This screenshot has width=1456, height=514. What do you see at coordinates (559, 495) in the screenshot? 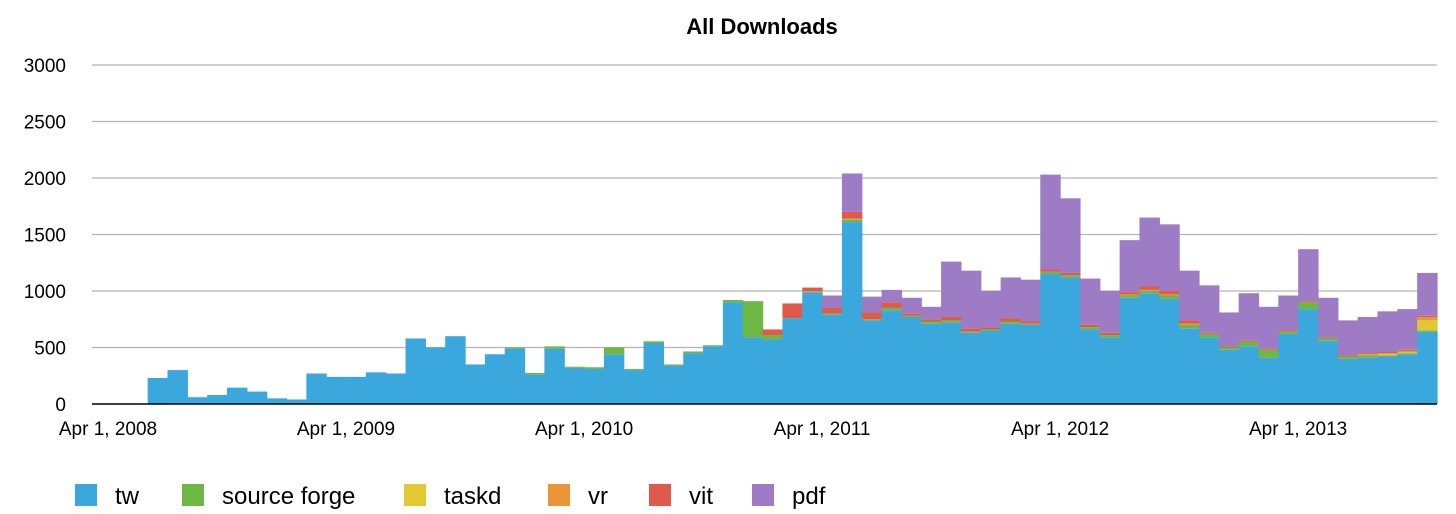
I see `legend-swatch-vr` at bounding box center [559, 495].